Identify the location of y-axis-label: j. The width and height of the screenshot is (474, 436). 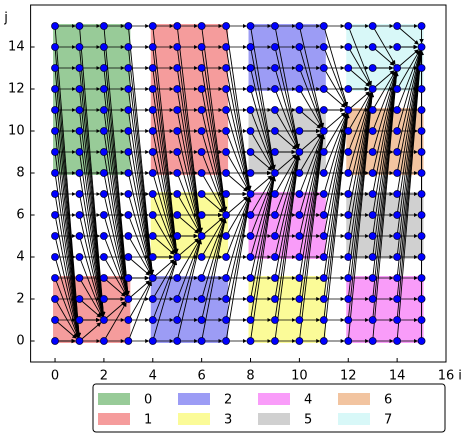
(5, 18).